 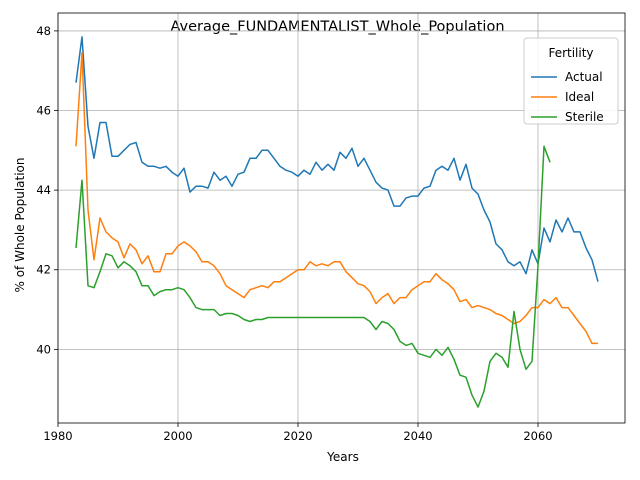 I want to click on legend-box, so click(x=571, y=81).